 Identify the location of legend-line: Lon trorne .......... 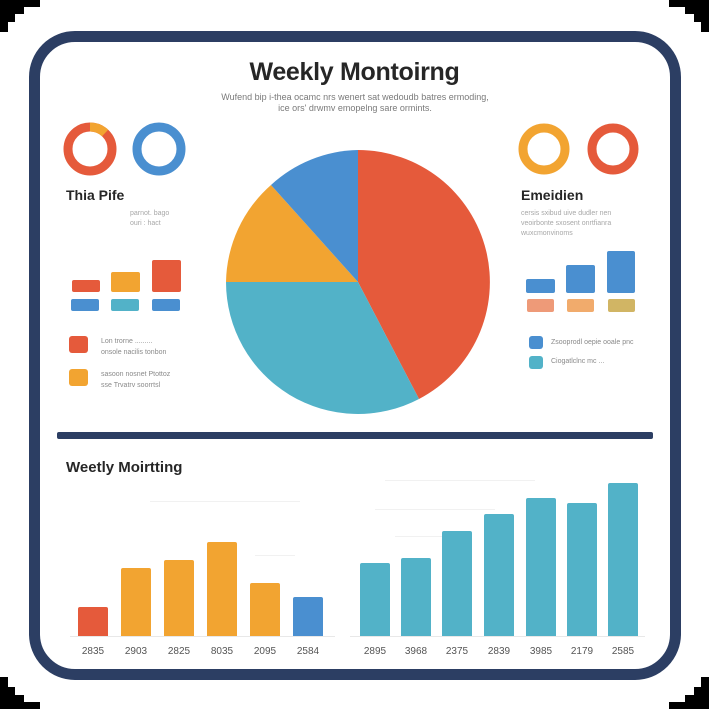
(127, 341).